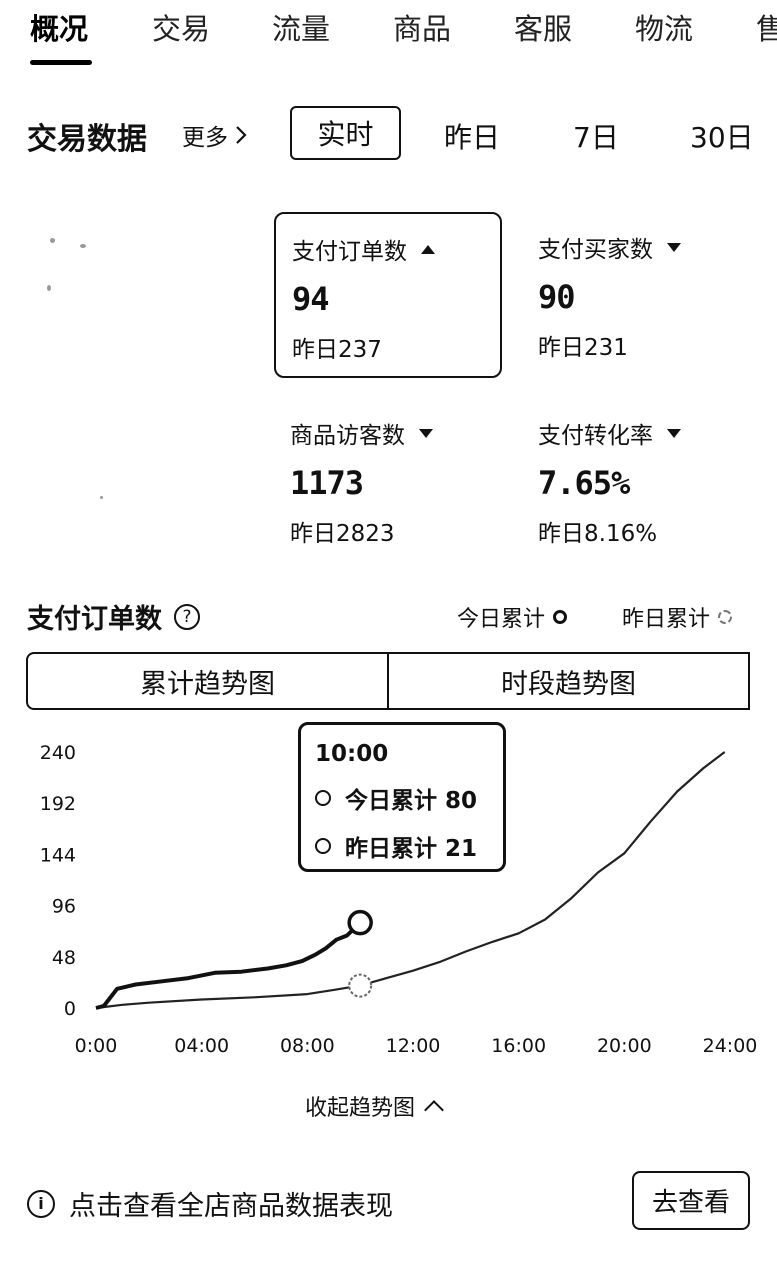 The image size is (777, 1280). What do you see at coordinates (596, 136) in the screenshot?
I see `period-7d-button: 7日` at bounding box center [596, 136].